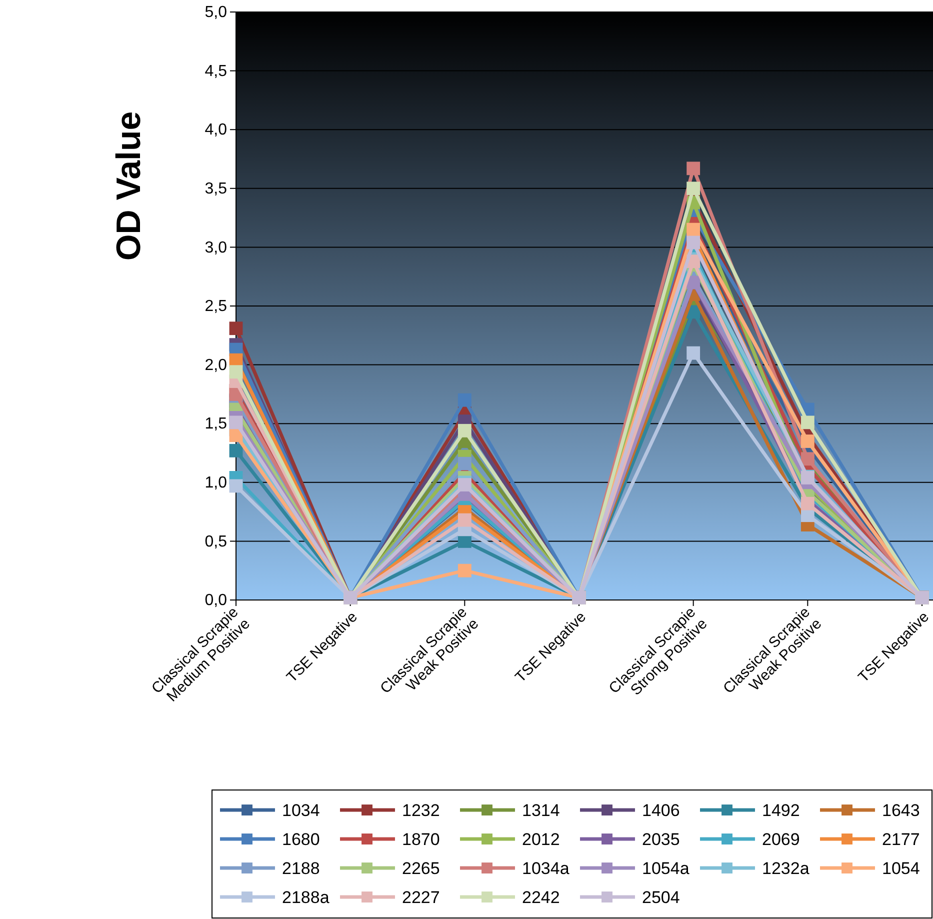  What do you see at coordinates (216, 483) in the screenshot?
I see `y-tick-label: 1,0` at bounding box center [216, 483].